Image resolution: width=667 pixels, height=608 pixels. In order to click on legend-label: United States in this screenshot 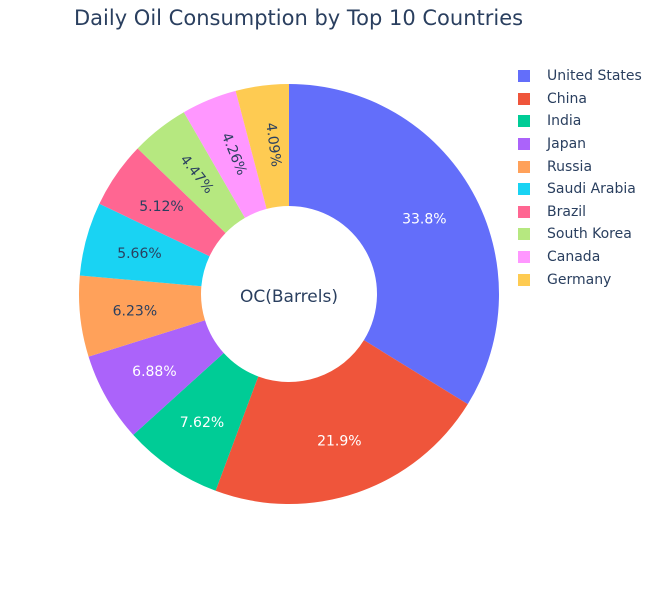, I will do `click(594, 76)`.